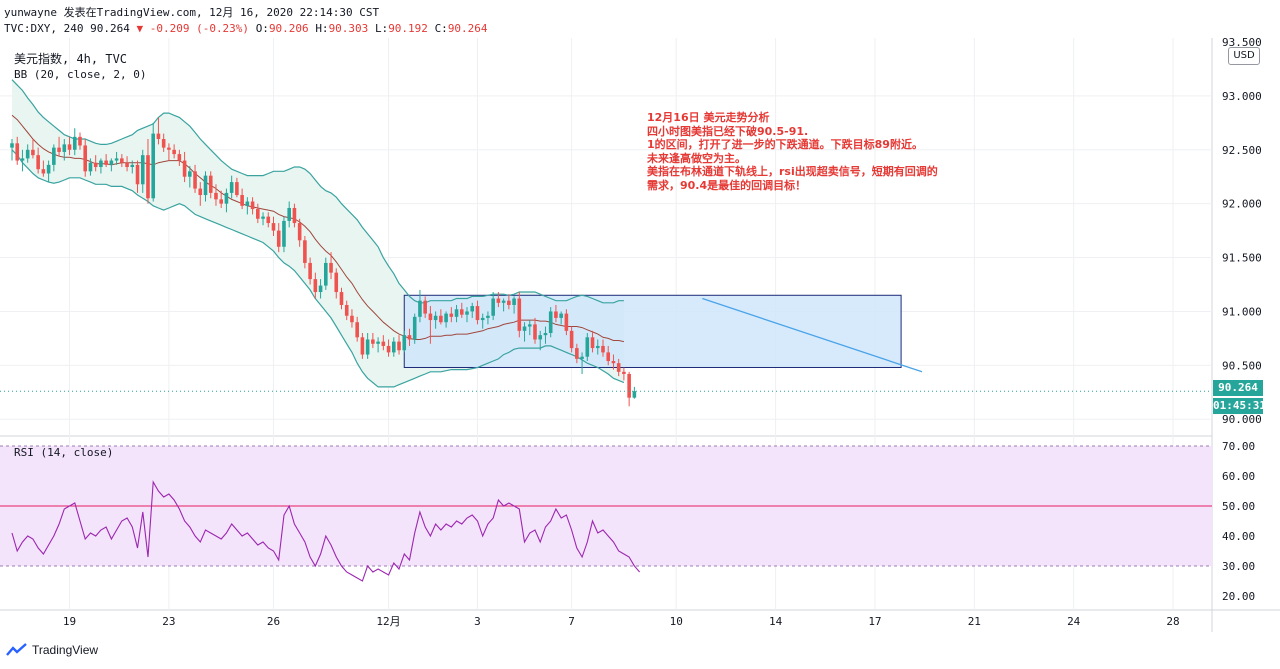 The image size is (1280, 669). Describe the element at coordinates (477, 621) in the screenshot. I see `time-tick-label: 3` at that location.